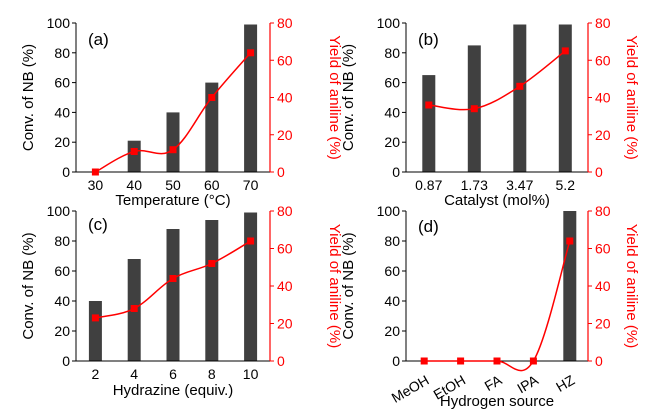  What do you see at coordinates (173, 185) in the screenshot?
I see `x-tick-label: 50` at bounding box center [173, 185].